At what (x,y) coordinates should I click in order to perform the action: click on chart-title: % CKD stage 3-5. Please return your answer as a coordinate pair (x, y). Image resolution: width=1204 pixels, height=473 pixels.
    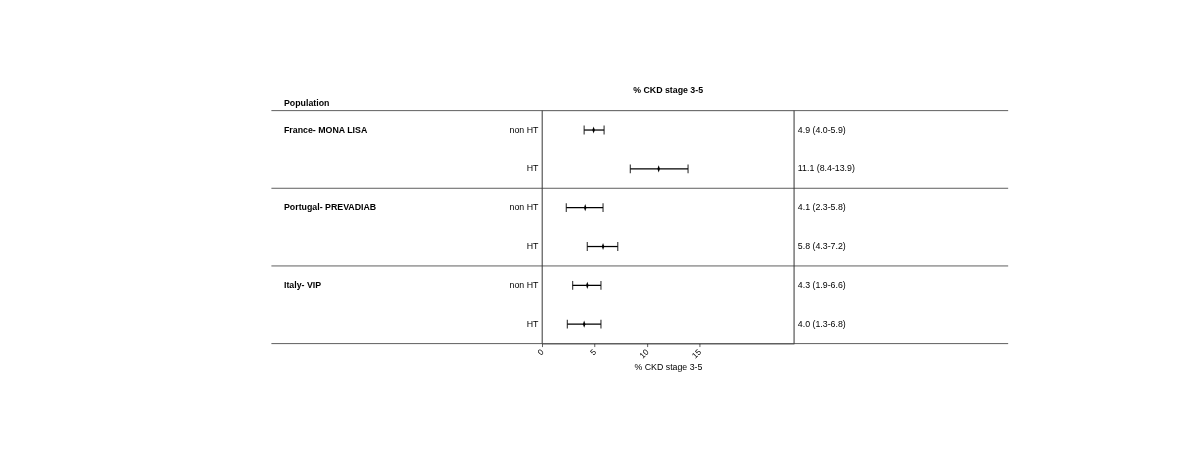
    Looking at the image, I should click on (668, 89).